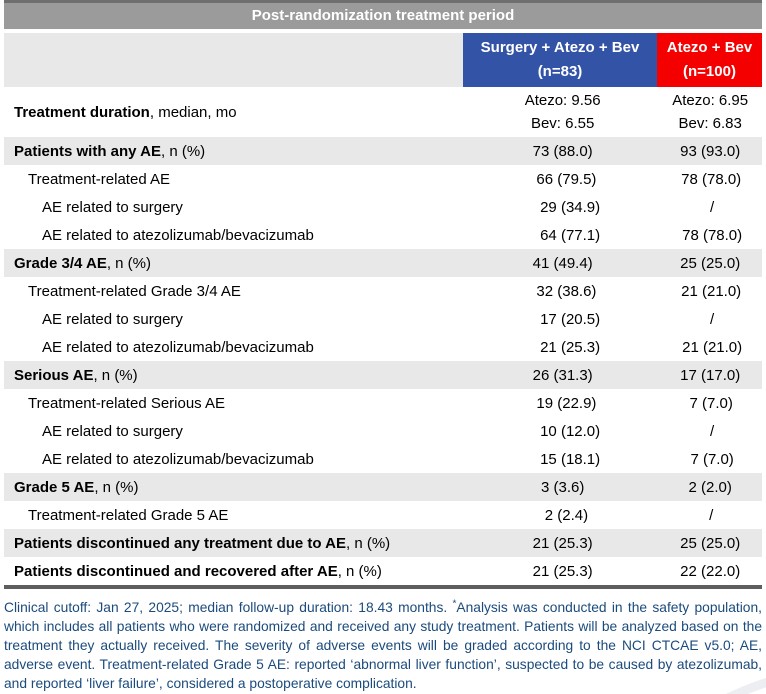  What do you see at coordinates (562, 263) in the screenshot?
I see `row-value: 41 (49.4)` at bounding box center [562, 263].